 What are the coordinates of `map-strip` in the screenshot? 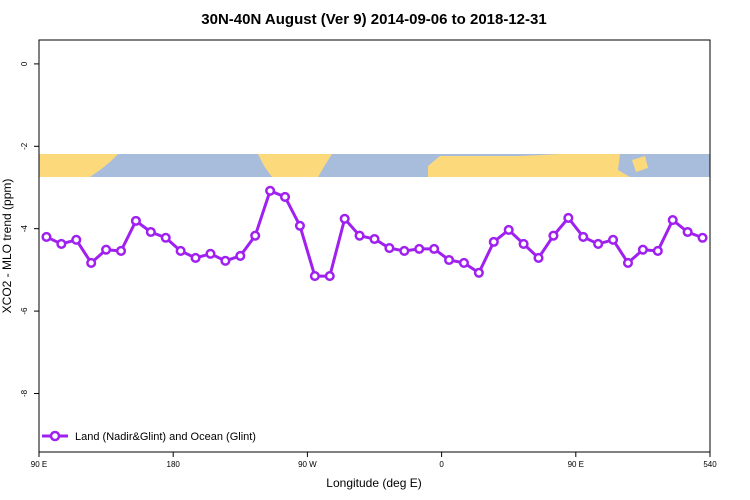 It's located at (374, 165).